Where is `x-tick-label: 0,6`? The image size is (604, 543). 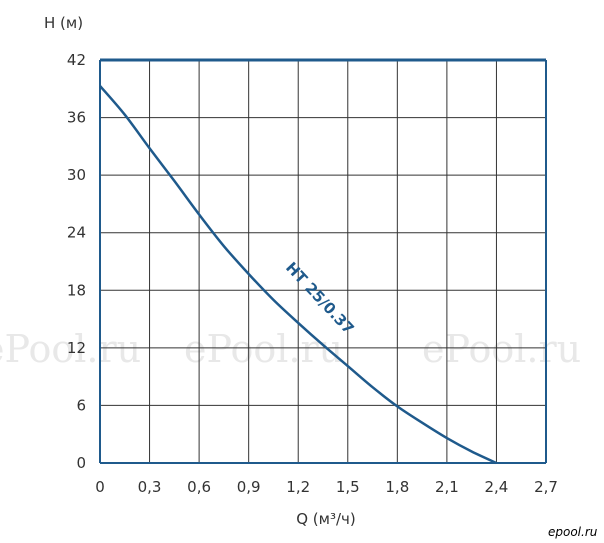
x-tick-label: 0,6 is located at coordinates (199, 487).